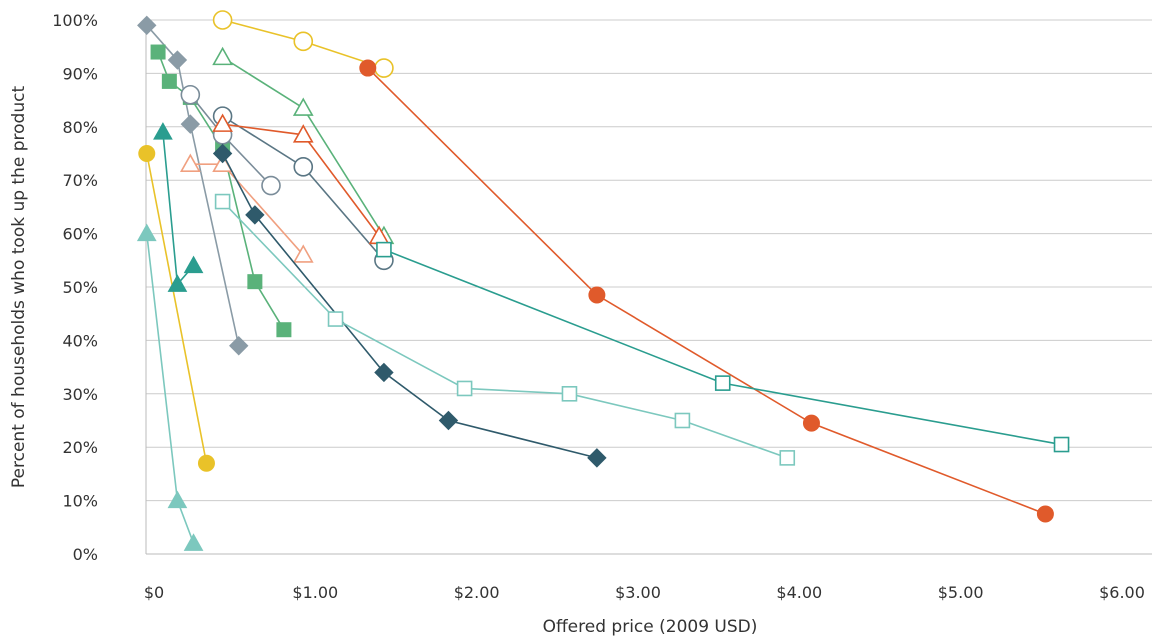  Describe the element at coordinates (80, 180) in the screenshot. I see `y-tick-label: 70%` at that location.